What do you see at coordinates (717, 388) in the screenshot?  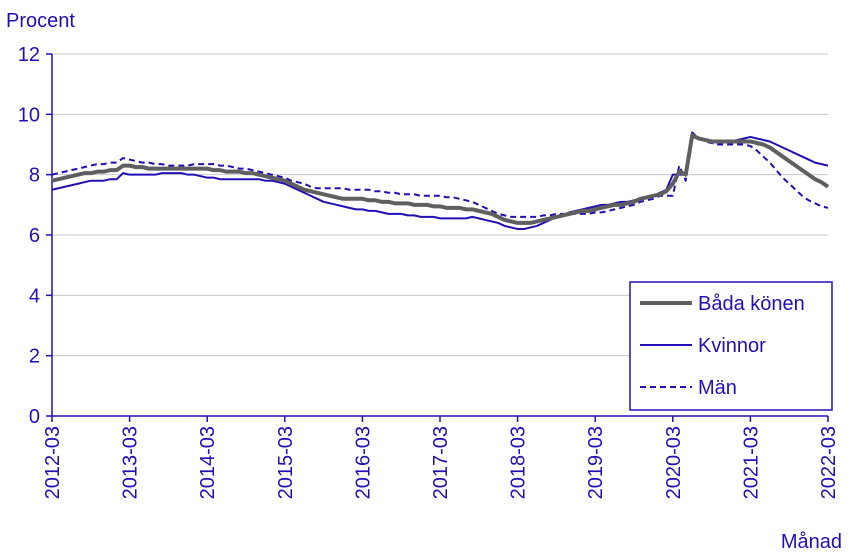 I see `legend-label: Män` at bounding box center [717, 388].